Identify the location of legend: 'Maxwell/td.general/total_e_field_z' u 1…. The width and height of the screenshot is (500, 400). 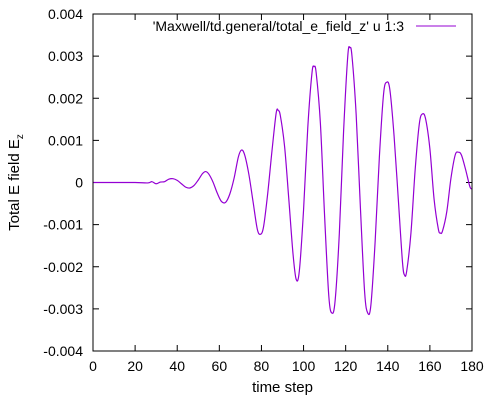
(304, 26).